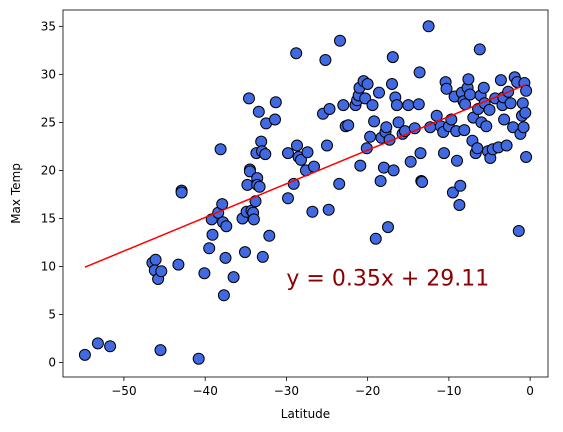 The height and width of the screenshot is (432, 563). I want to click on x-tick-label: −30, so click(286, 391).